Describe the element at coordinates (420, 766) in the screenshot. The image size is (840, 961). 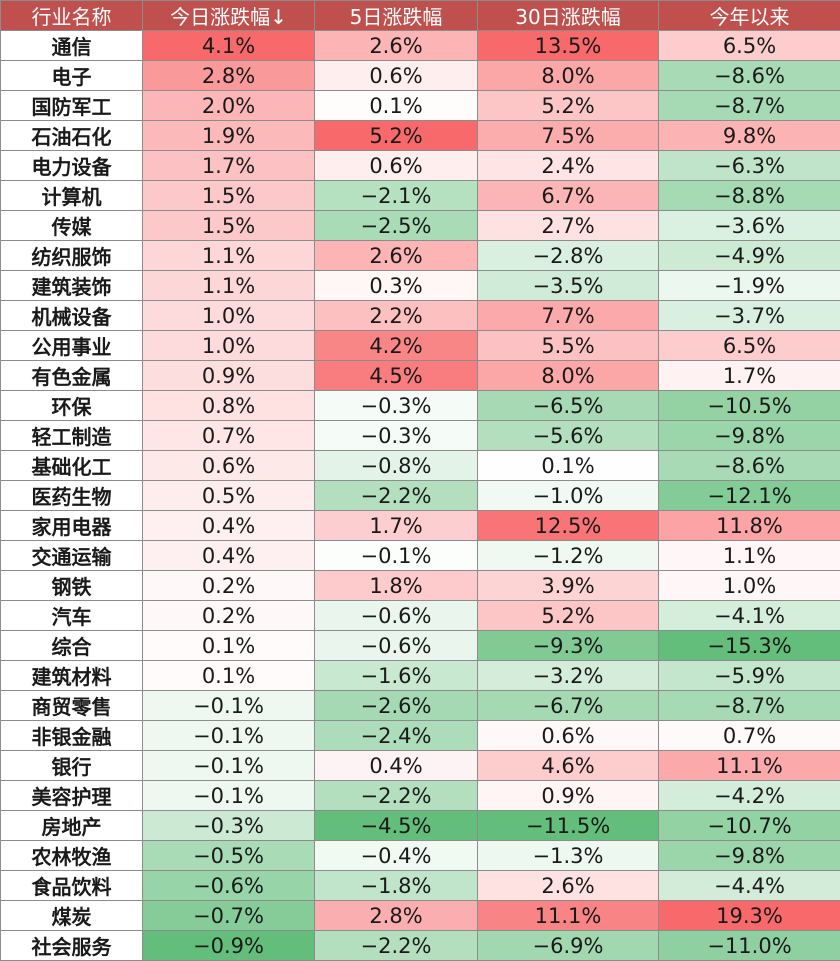
I see `table-row: 银行−0.1%0.4%4.6%11.1%` at that location.